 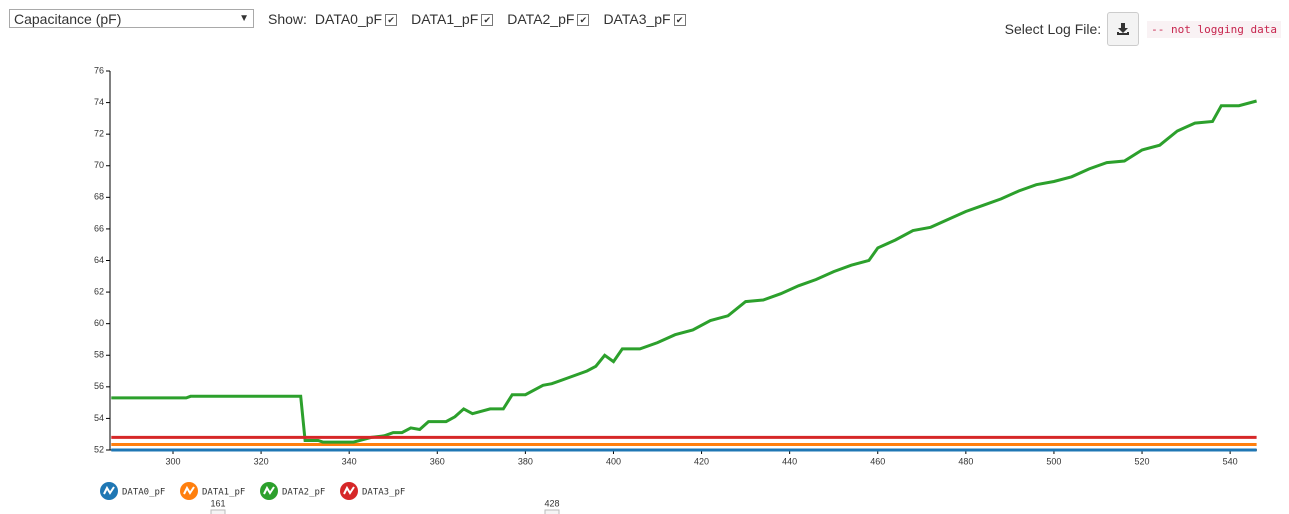 What do you see at coordinates (303, 493) in the screenshot?
I see `legend-label: DATA2_pF` at bounding box center [303, 493].